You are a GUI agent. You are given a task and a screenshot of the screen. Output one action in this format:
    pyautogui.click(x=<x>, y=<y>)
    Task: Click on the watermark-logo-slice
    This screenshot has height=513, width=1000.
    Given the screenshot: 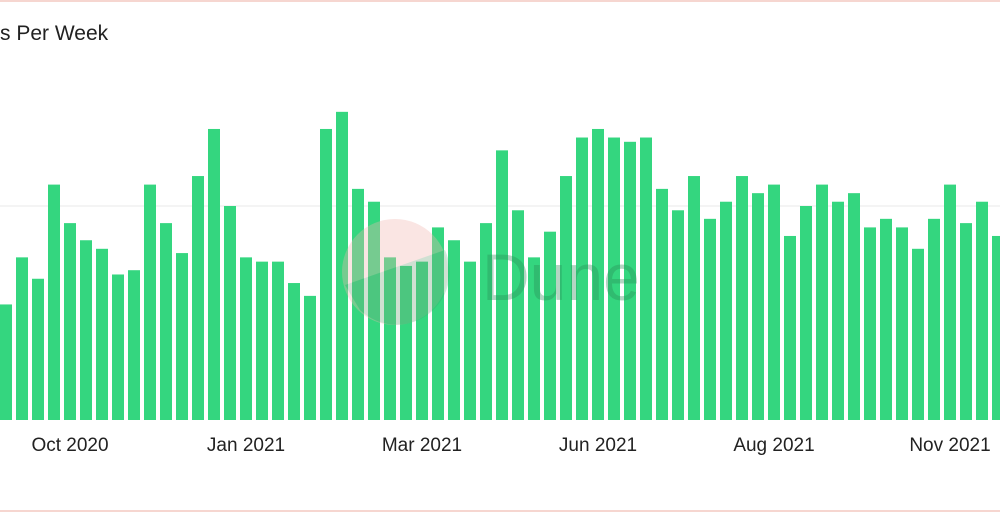 What is the action you would take?
    pyautogui.click(x=397, y=287)
    